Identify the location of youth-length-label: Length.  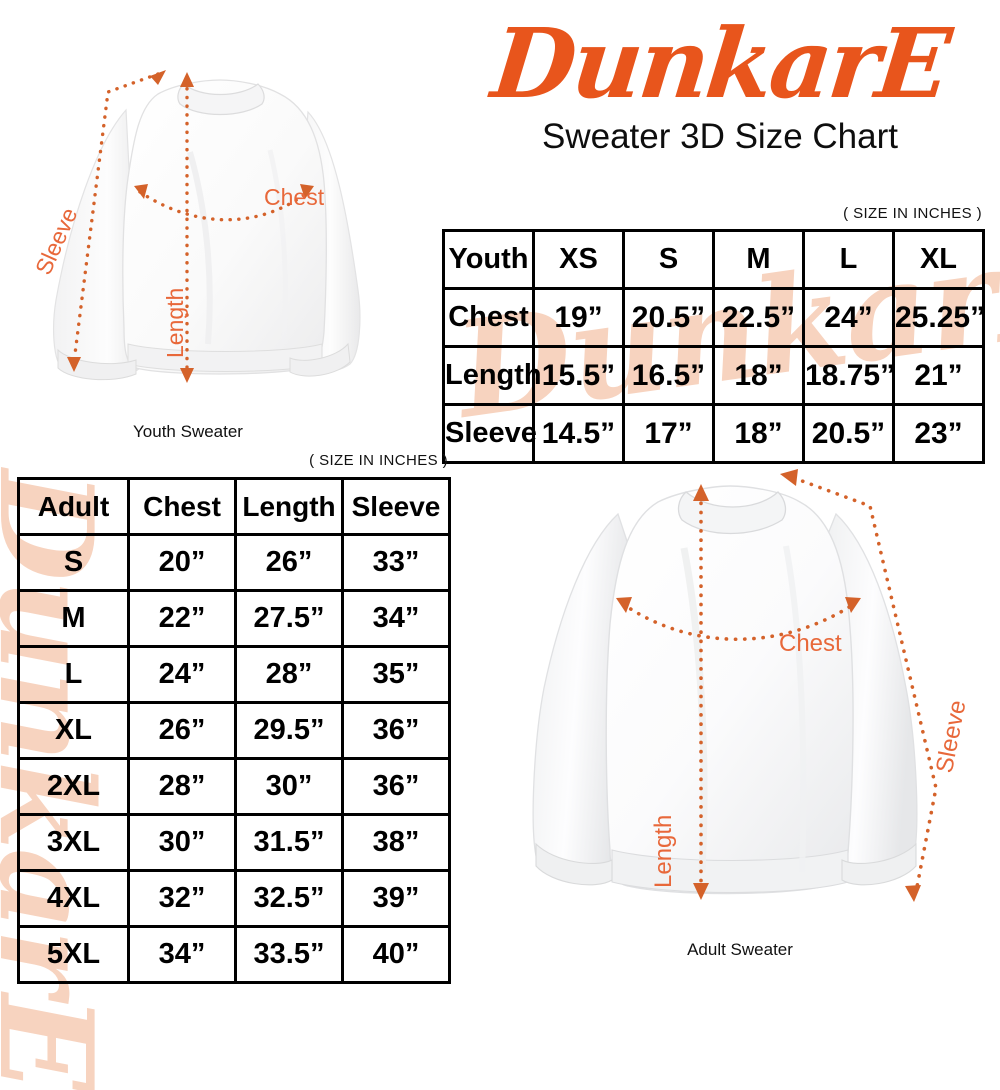
(175, 322).